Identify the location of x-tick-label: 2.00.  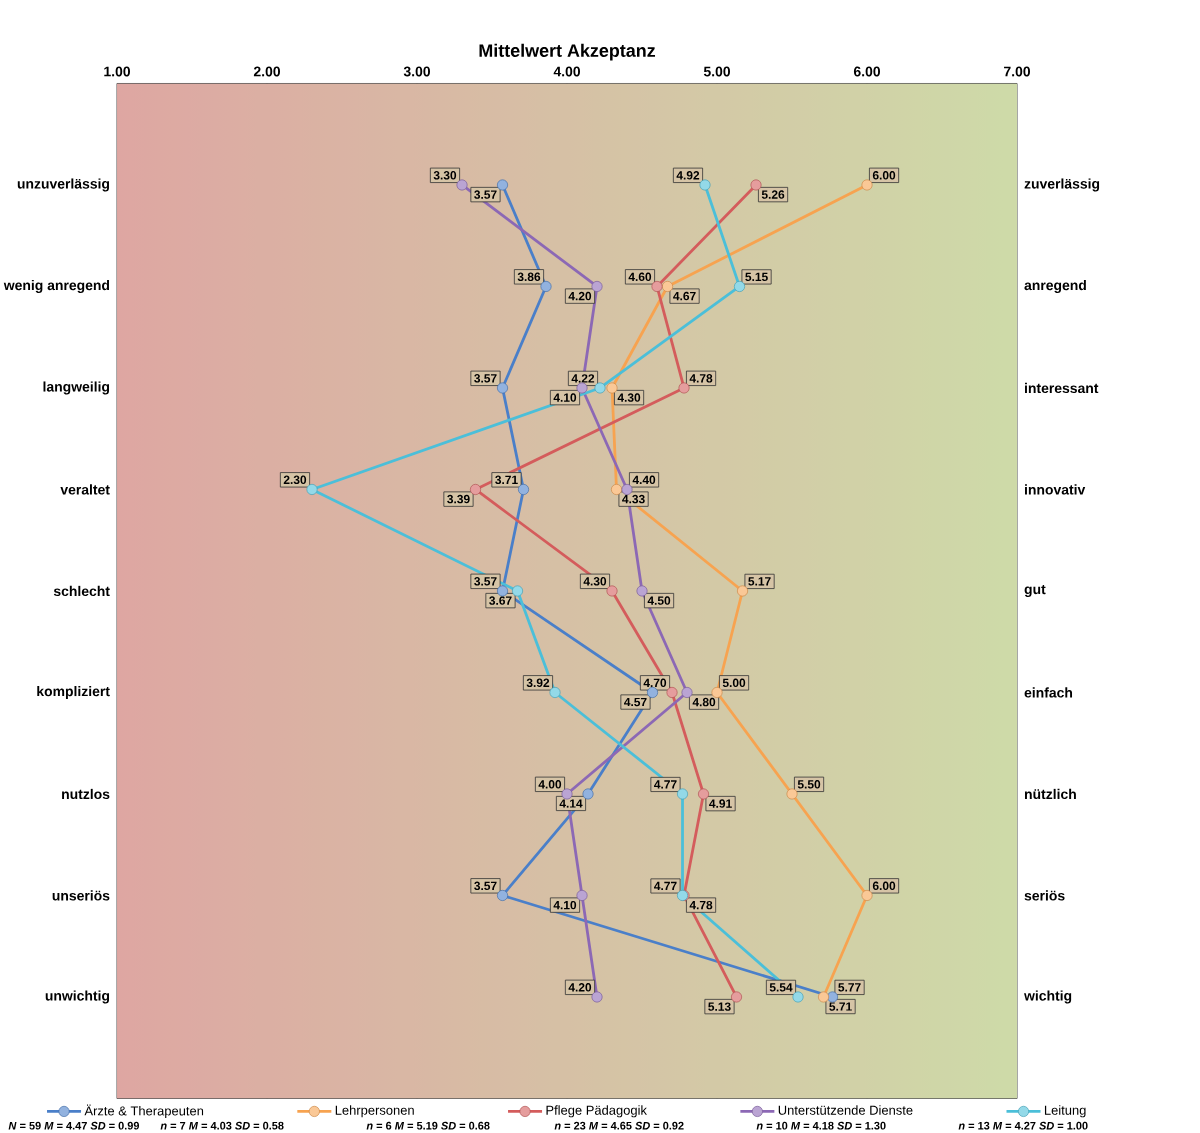
(267, 71).